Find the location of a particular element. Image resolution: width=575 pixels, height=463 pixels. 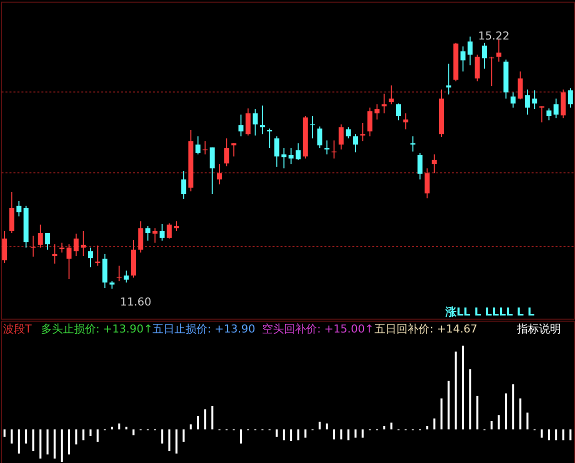

annotation: 涨LL L LLLL L L is located at coordinates (489, 312).